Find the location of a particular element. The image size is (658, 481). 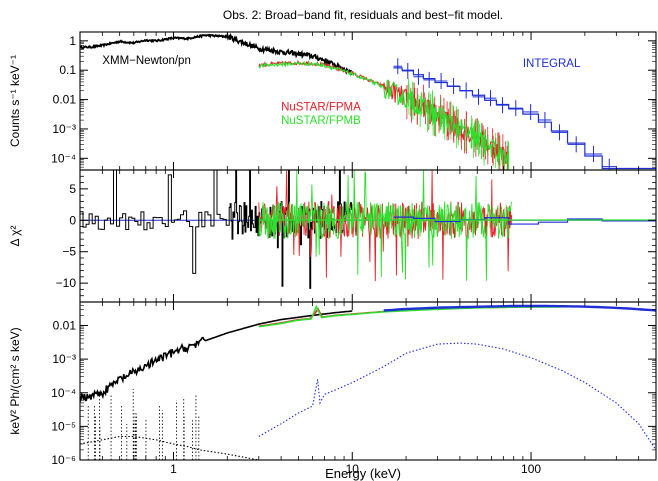

y-tick-label: −10 is located at coordinates (66, 283).